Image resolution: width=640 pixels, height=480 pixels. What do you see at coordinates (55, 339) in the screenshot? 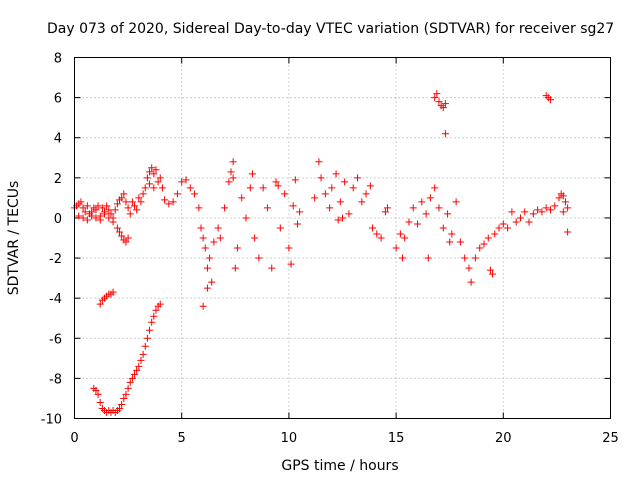
I see `y-tick-label: -6` at bounding box center [55, 339].